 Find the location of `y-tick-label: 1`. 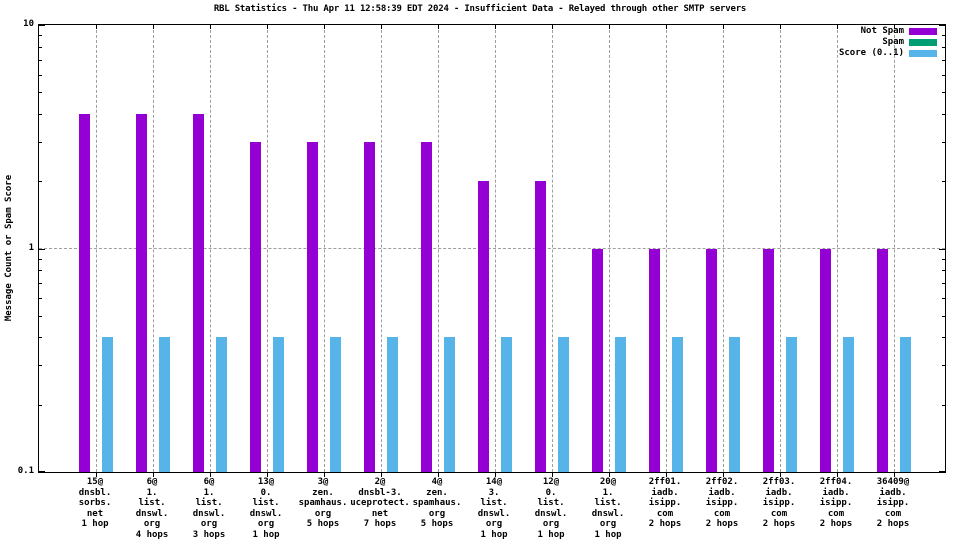

y-tick-label: 1 is located at coordinates (31, 247).